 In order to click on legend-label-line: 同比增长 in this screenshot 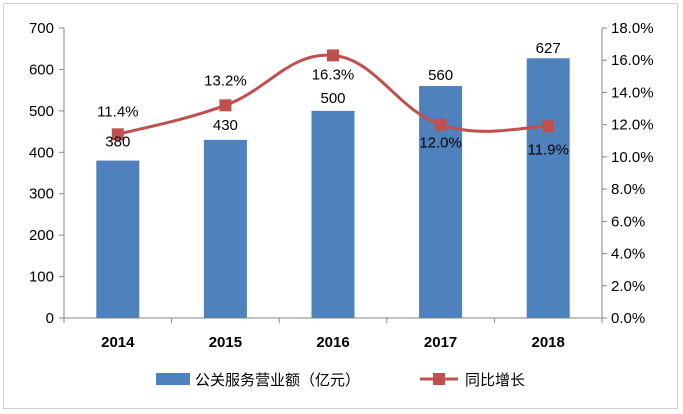, I will do `click(495, 380)`.